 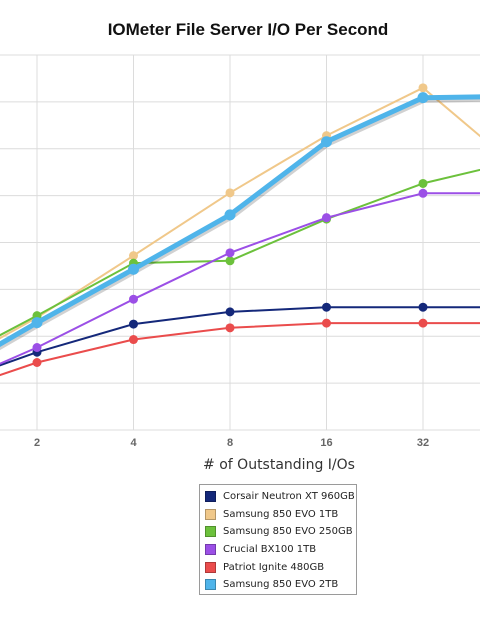 What do you see at coordinates (289, 497) in the screenshot?
I see `legend-label: Corsair Neutron XT 960GB` at bounding box center [289, 497].